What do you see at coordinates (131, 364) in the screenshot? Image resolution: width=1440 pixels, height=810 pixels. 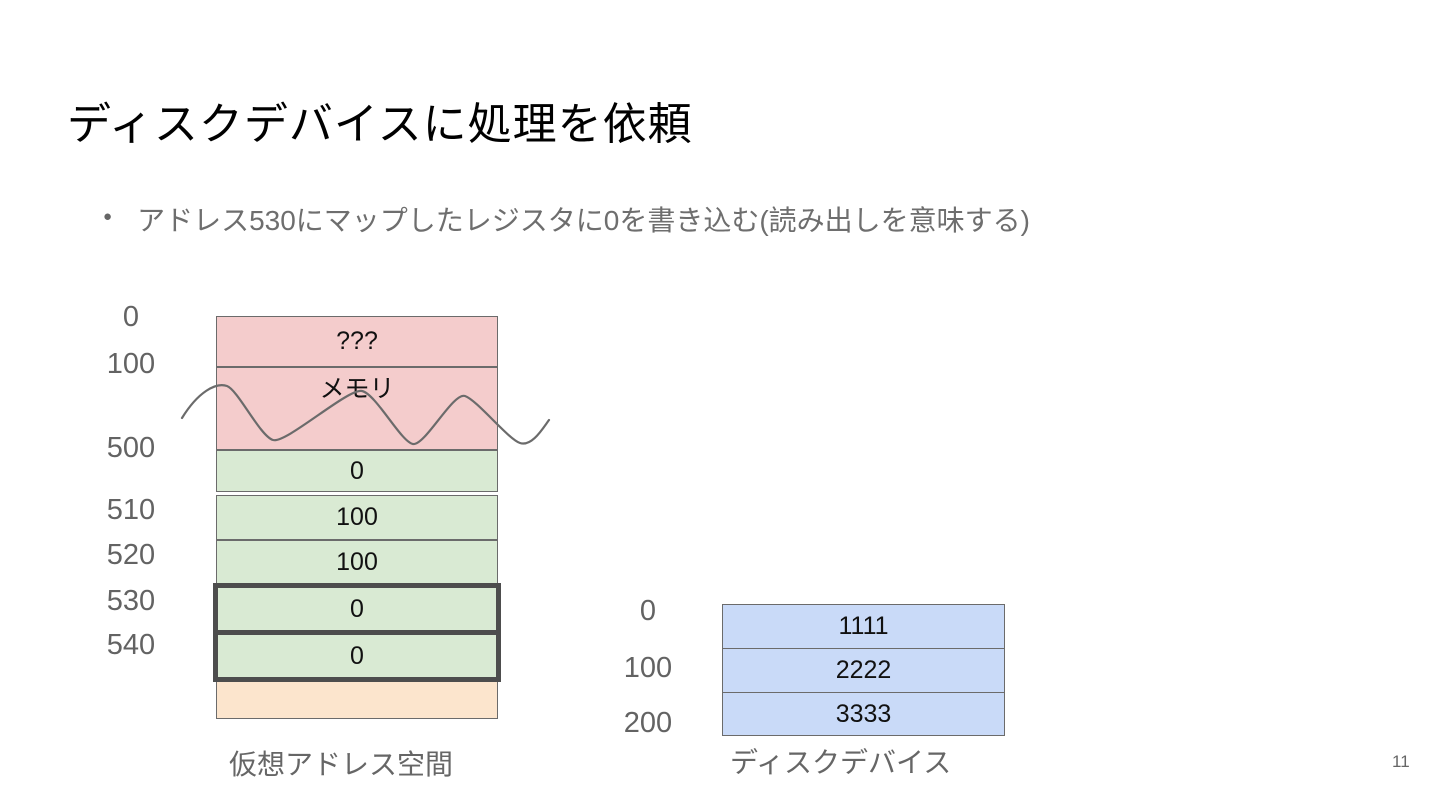 I see `vas-address-label-100: 100` at bounding box center [131, 364].